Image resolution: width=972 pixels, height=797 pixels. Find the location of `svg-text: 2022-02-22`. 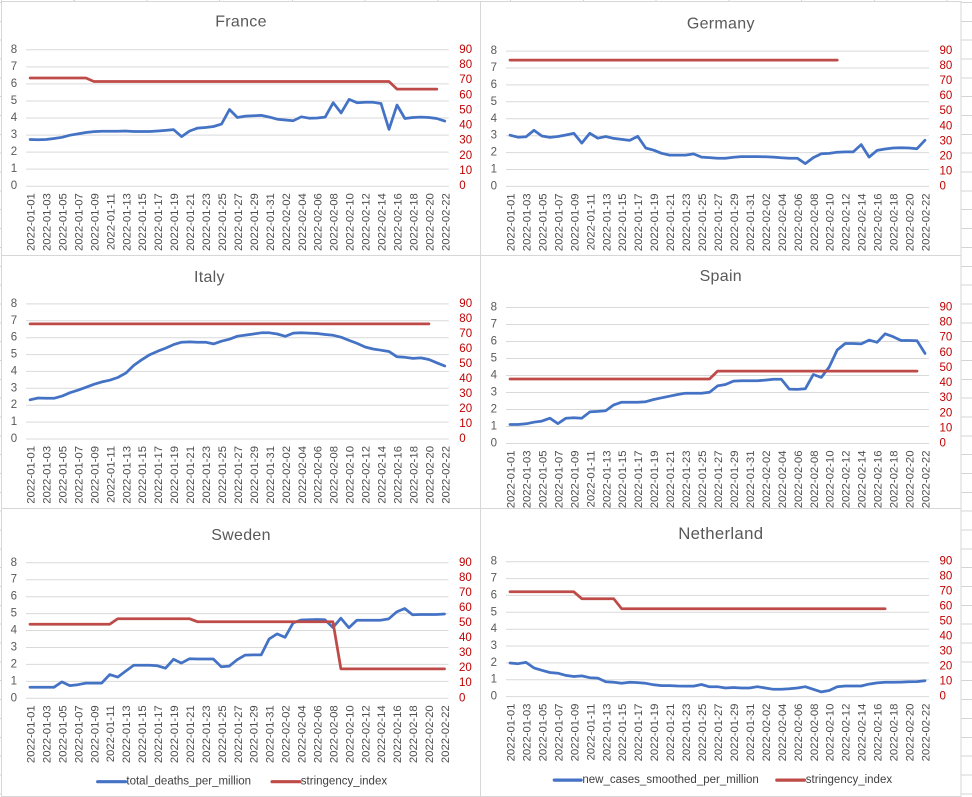

svg-text: 2022-02-22 is located at coordinates (446, 734).